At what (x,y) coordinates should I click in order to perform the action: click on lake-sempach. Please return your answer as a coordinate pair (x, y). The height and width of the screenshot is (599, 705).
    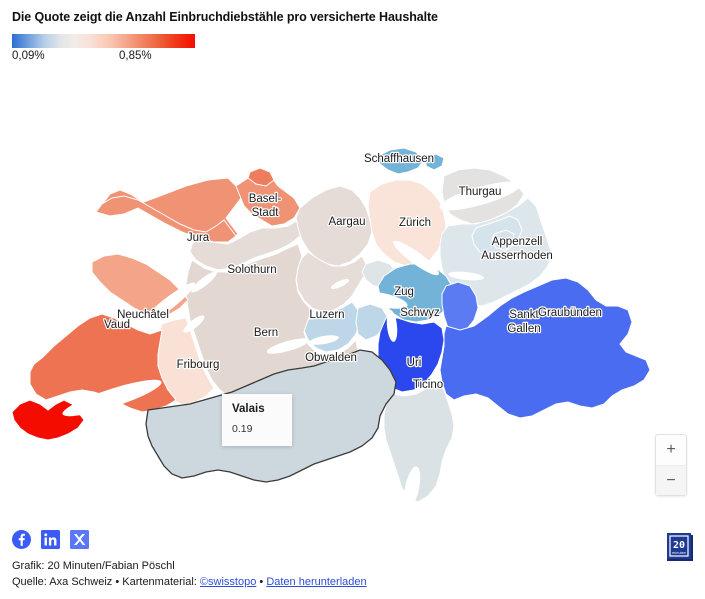
    Looking at the image, I should click on (340, 284).